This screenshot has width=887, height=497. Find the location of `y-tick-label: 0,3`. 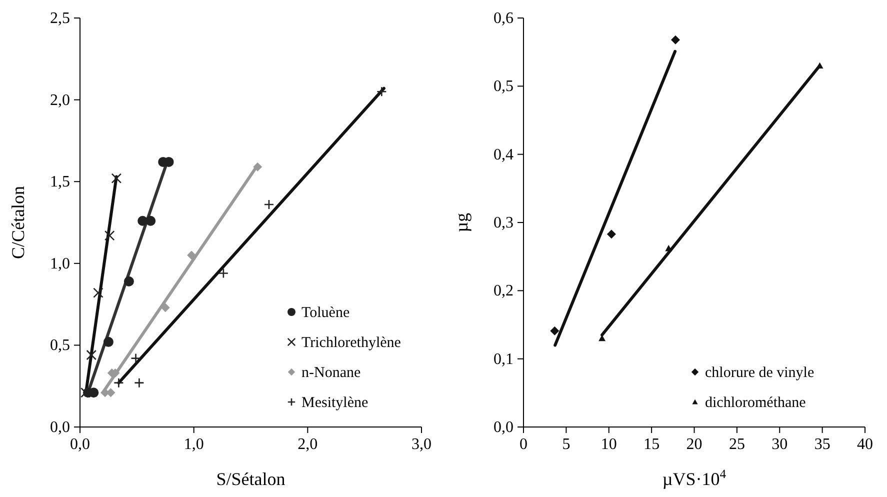

y-tick-label: 0,3 is located at coordinates (504, 223).